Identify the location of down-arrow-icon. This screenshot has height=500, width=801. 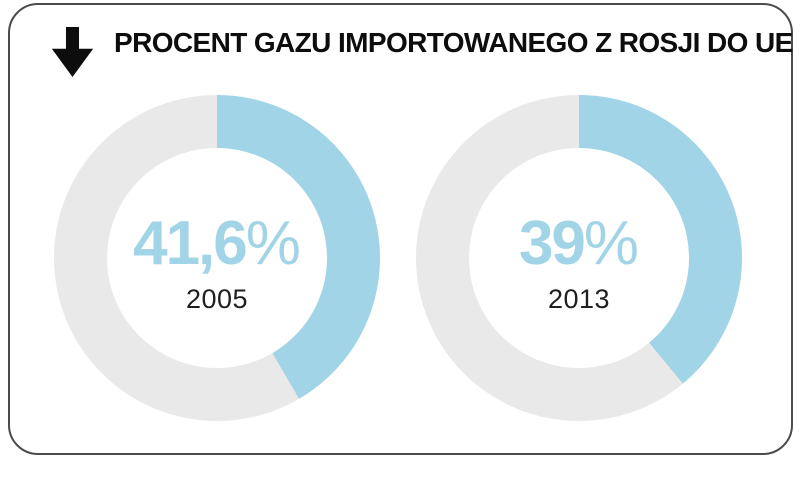
(72, 52).